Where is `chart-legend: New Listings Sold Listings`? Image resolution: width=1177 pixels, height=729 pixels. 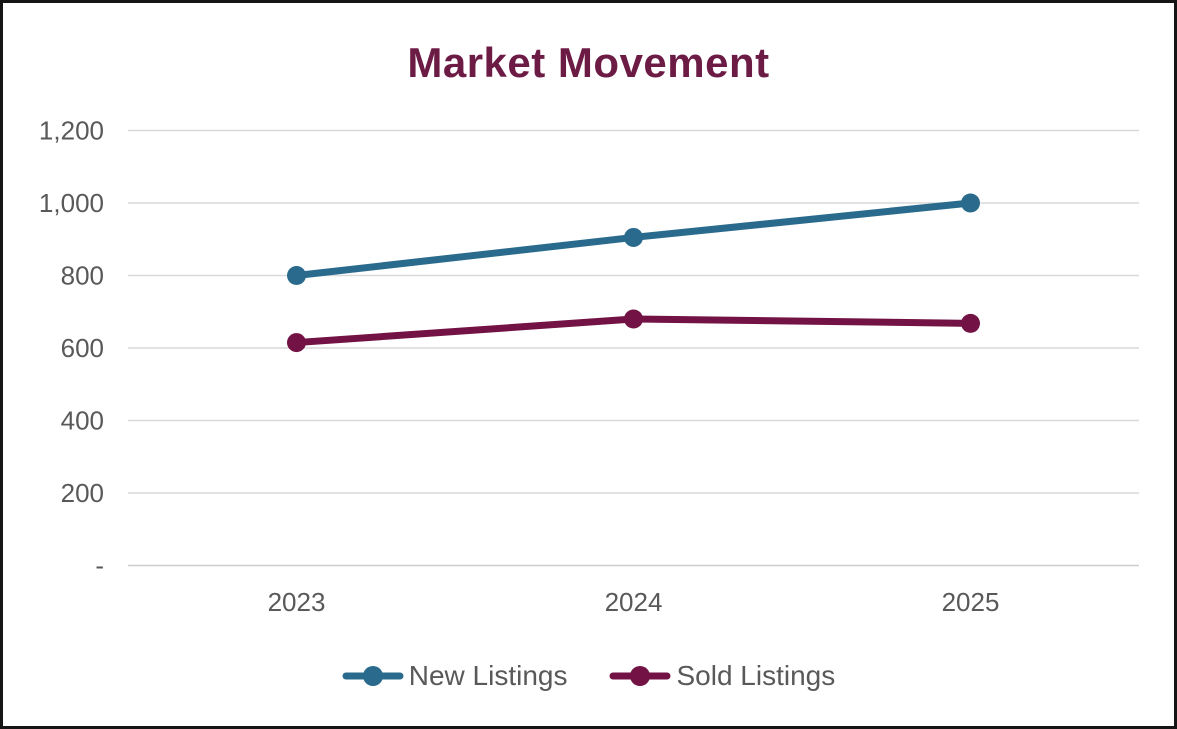
chart-legend: New Listings Sold Listings is located at coordinates (588, 676).